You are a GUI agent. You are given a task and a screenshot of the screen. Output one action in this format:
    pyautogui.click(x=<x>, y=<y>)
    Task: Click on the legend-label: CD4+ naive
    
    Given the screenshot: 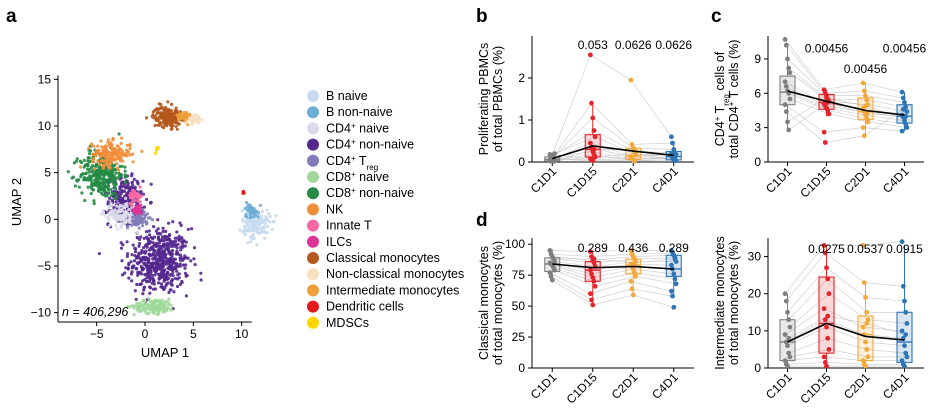 What is the action you would take?
    pyautogui.click(x=357, y=128)
    